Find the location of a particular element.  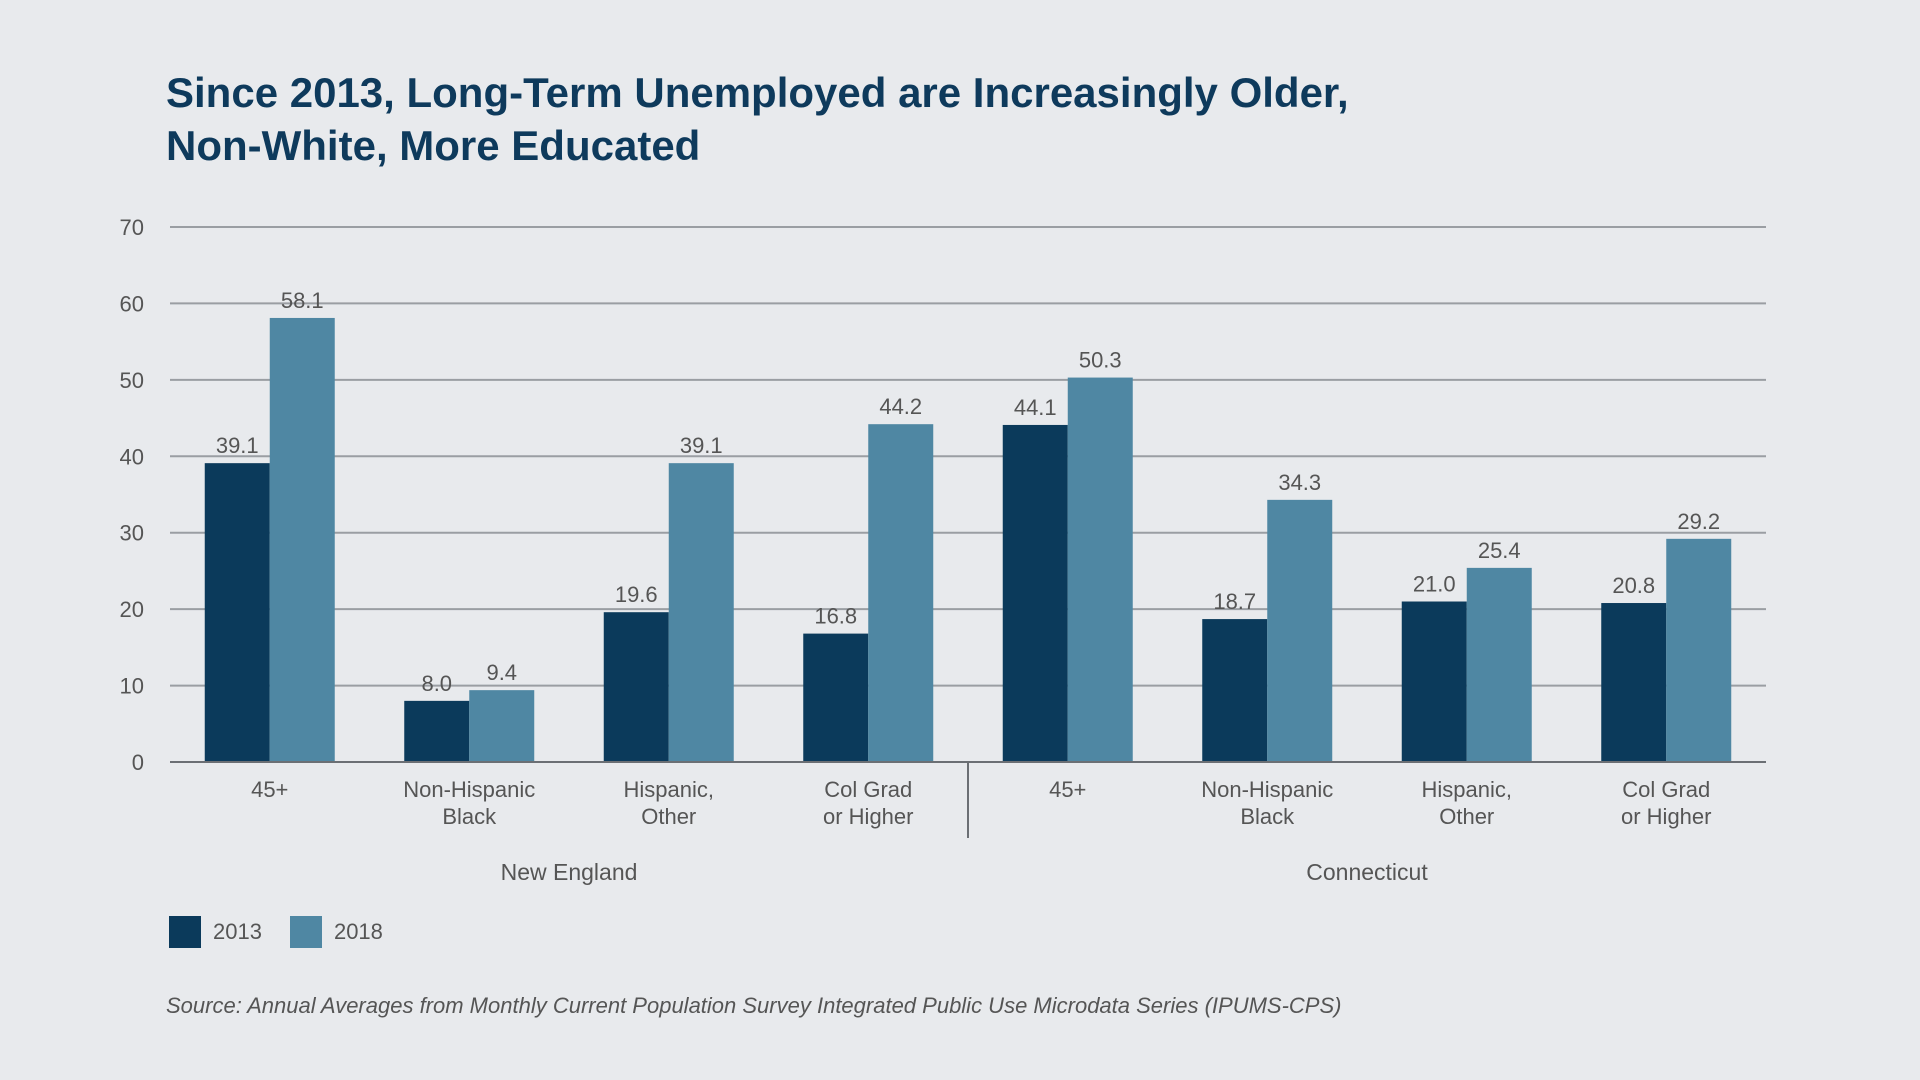

y-tick-label: 30 is located at coordinates (132, 533).